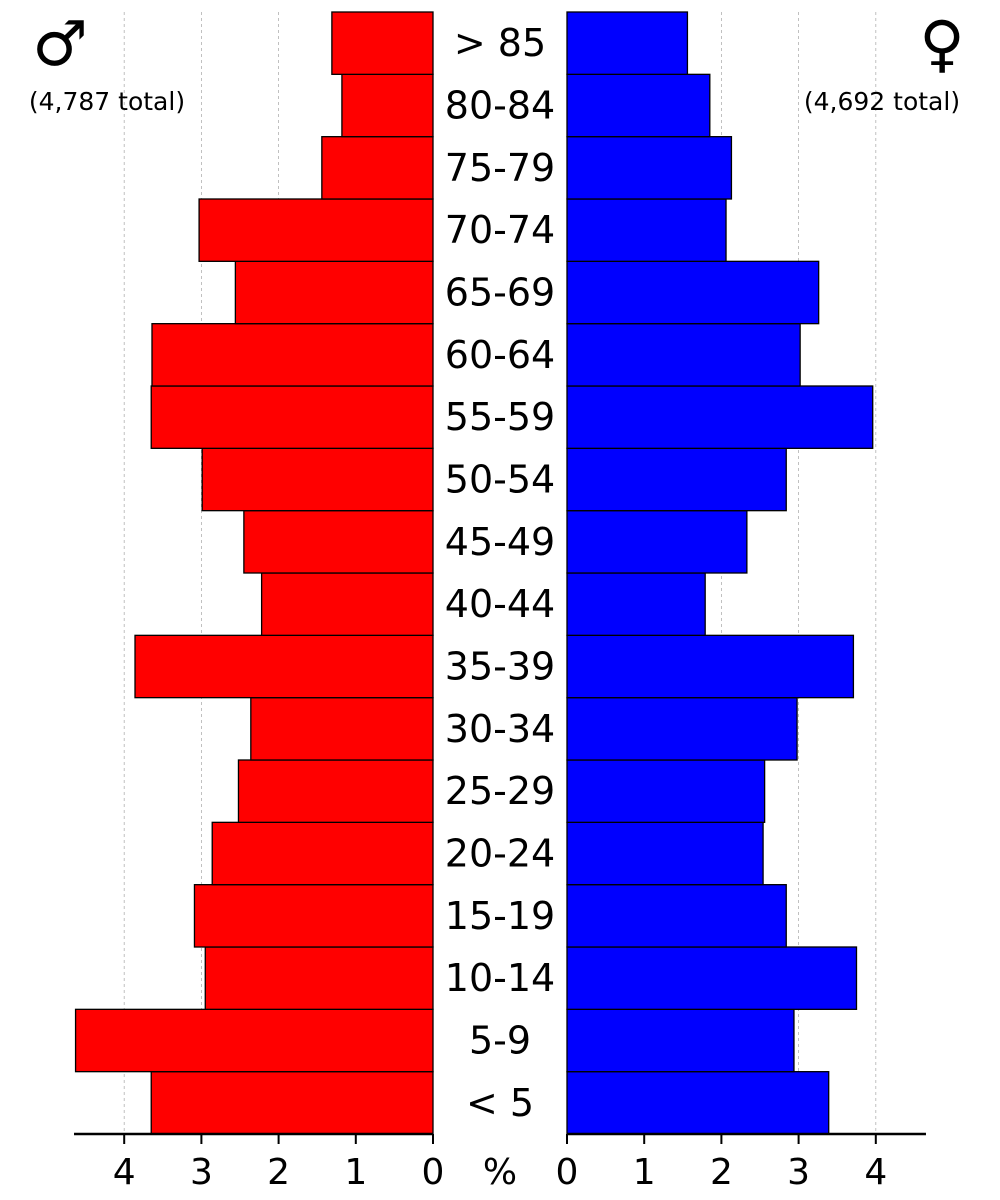 The width and height of the screenshot is (1000, 1200). Describe the element at coordinates (567, 1172) in the screenshot. I see `tick-label-right-0: 0` at that location.